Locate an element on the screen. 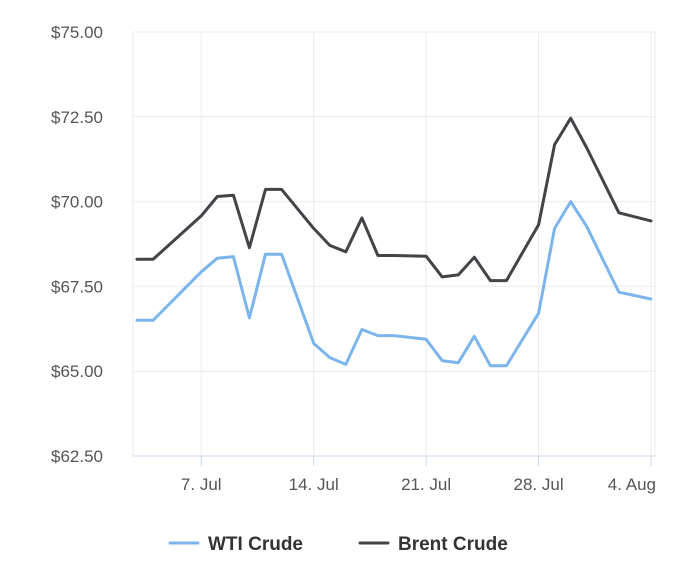 Image resolution: width=700 pixels, height=567 pixels. x-tick-label: 4. Aug is located at coordinates (632, 484).